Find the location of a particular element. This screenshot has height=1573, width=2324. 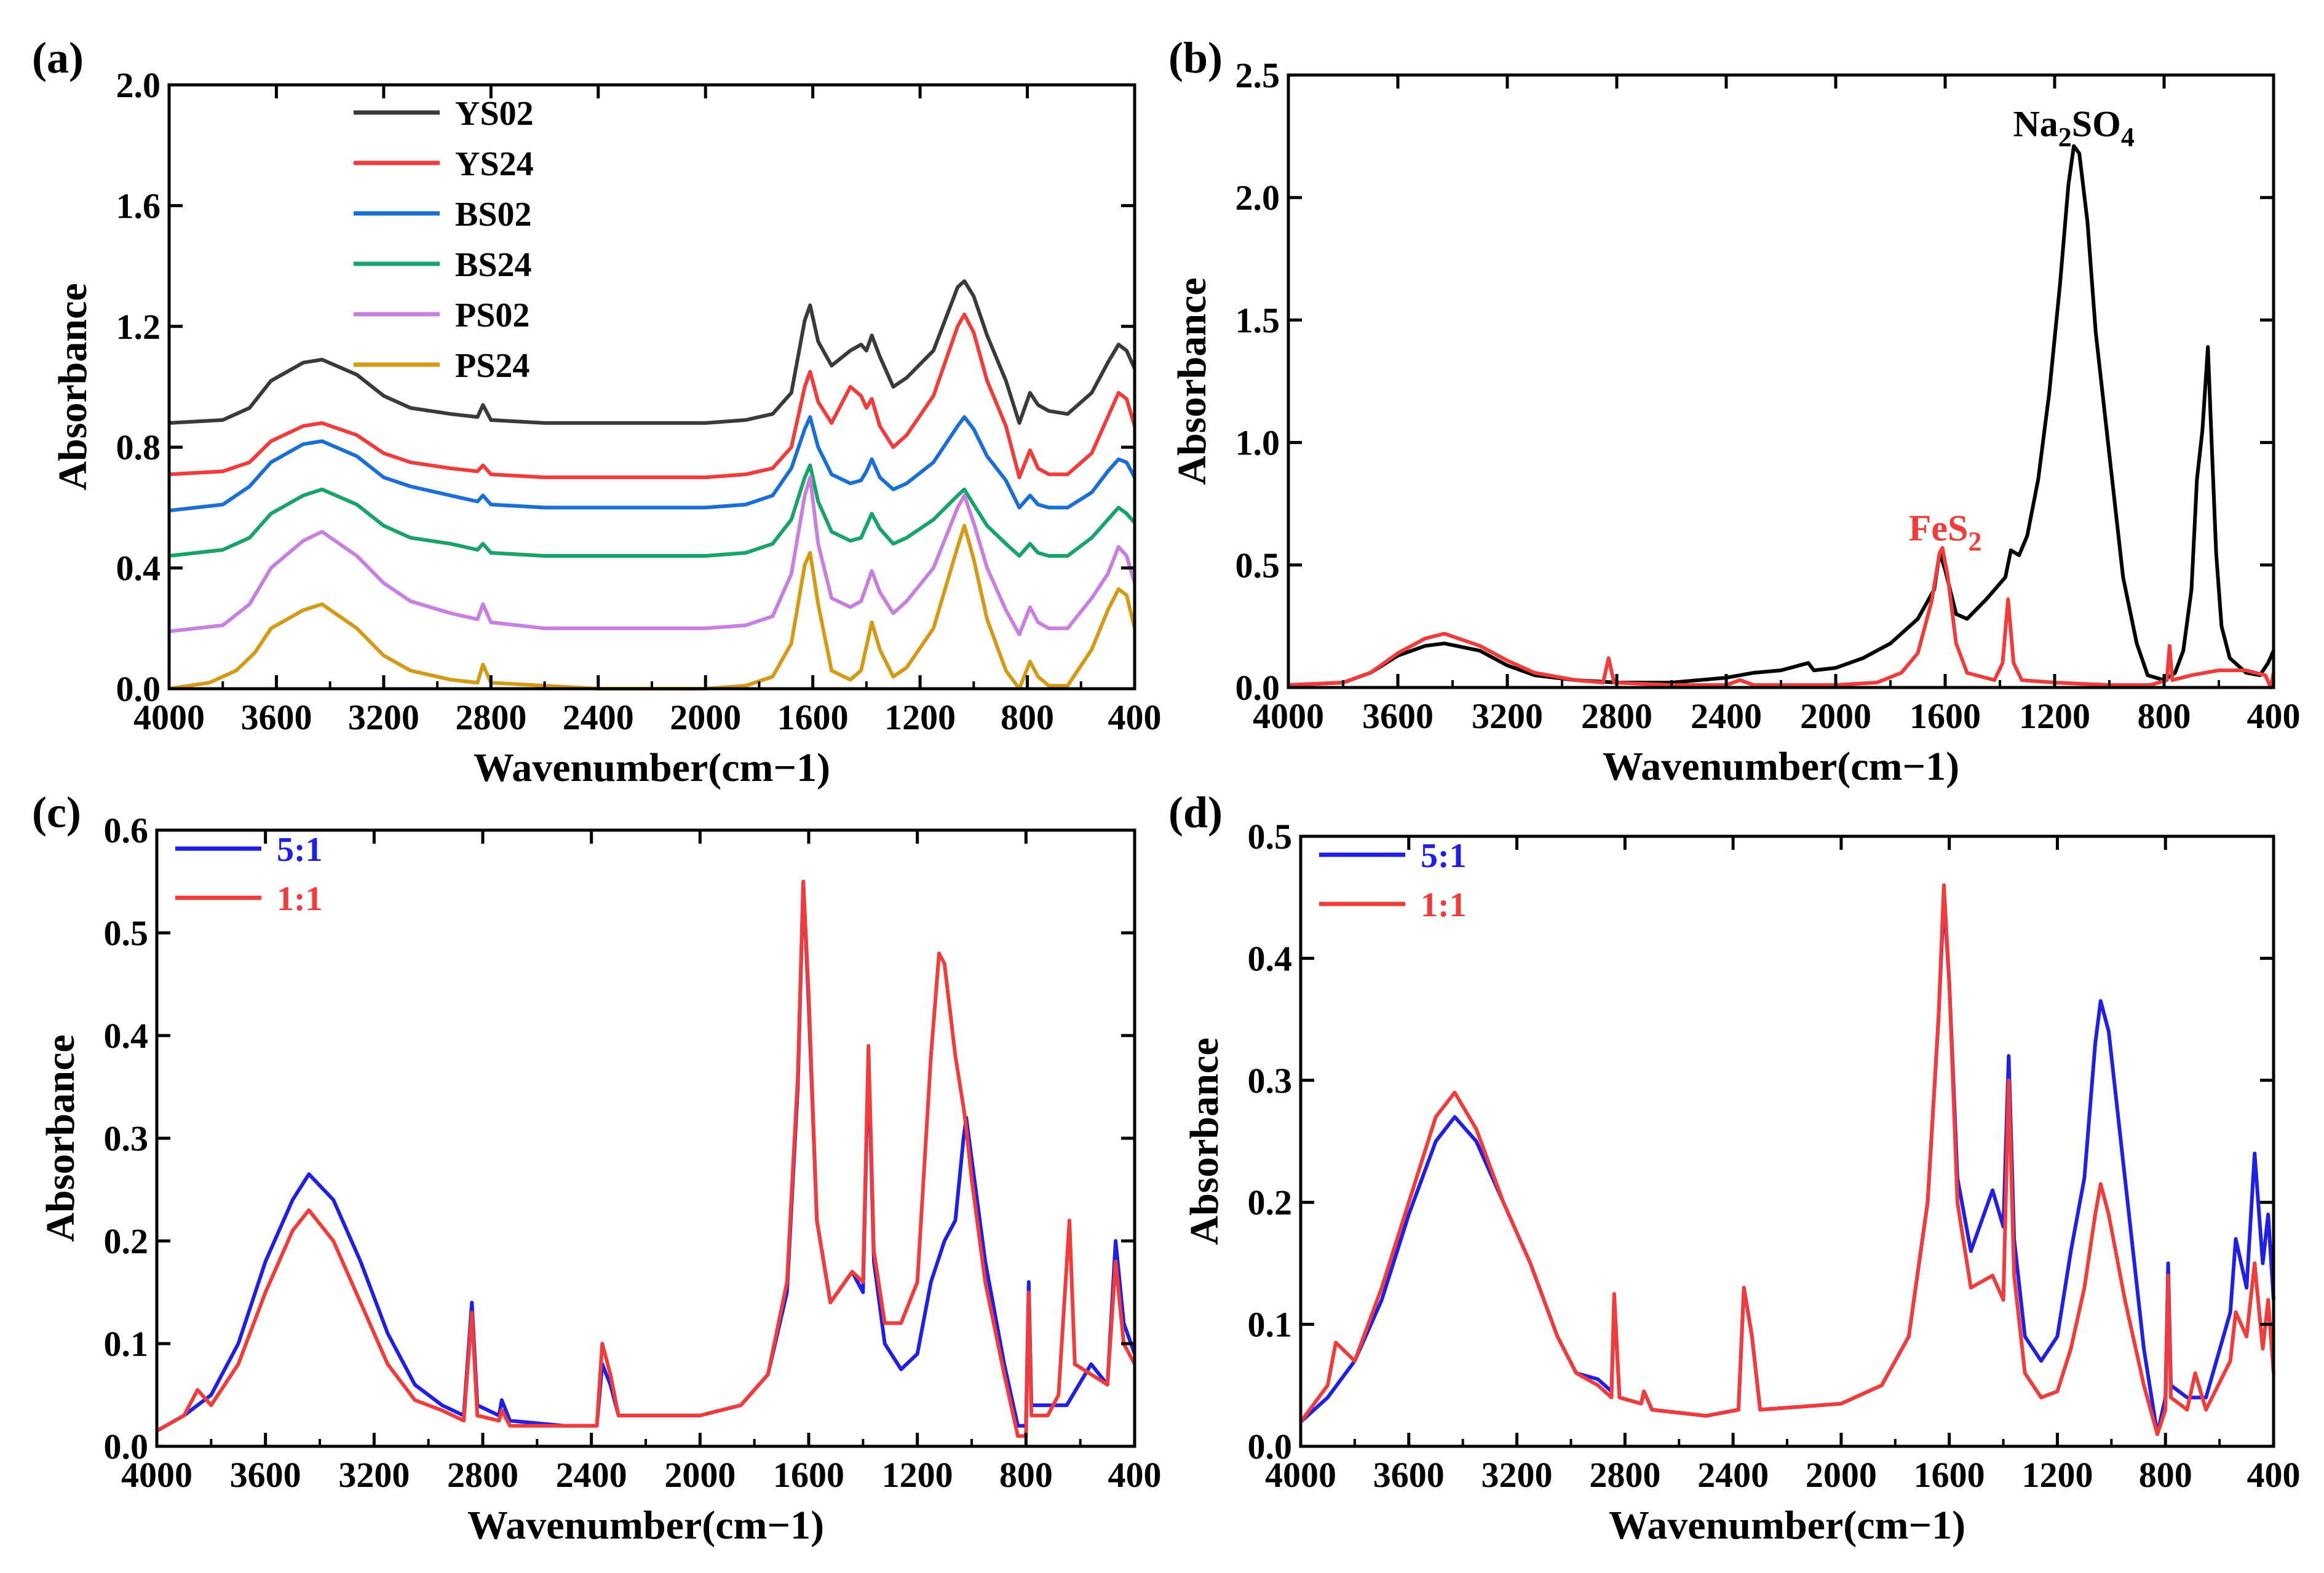

annotation-text: FeS is located at coordinates (1939, 528).